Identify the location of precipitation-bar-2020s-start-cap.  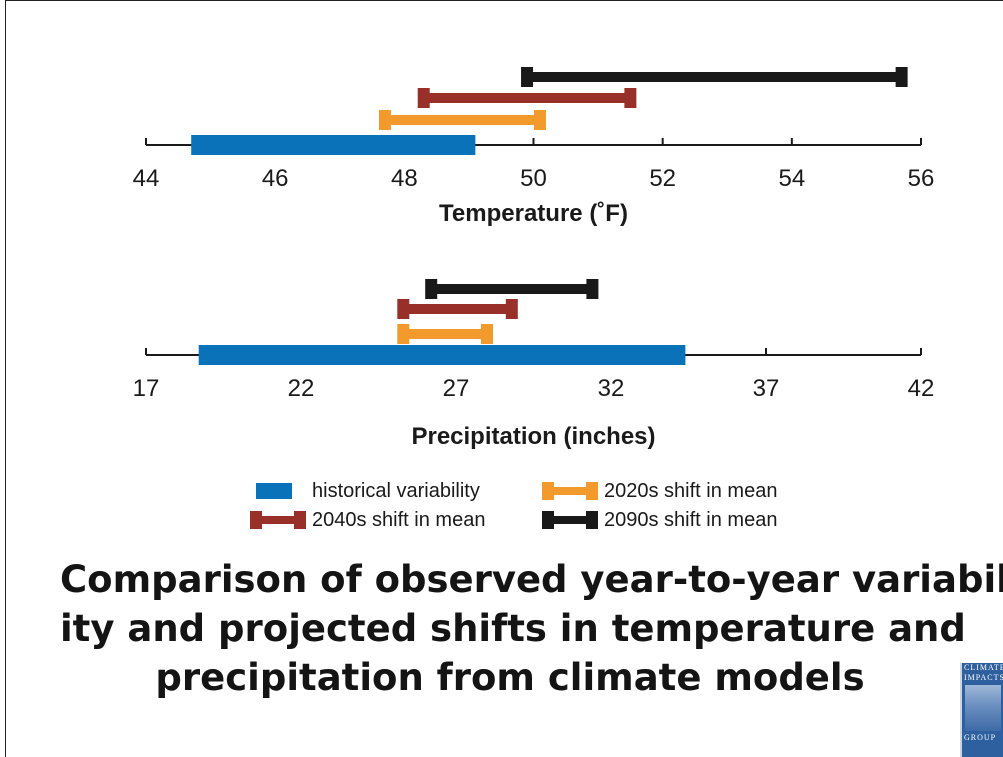
(403, 334).